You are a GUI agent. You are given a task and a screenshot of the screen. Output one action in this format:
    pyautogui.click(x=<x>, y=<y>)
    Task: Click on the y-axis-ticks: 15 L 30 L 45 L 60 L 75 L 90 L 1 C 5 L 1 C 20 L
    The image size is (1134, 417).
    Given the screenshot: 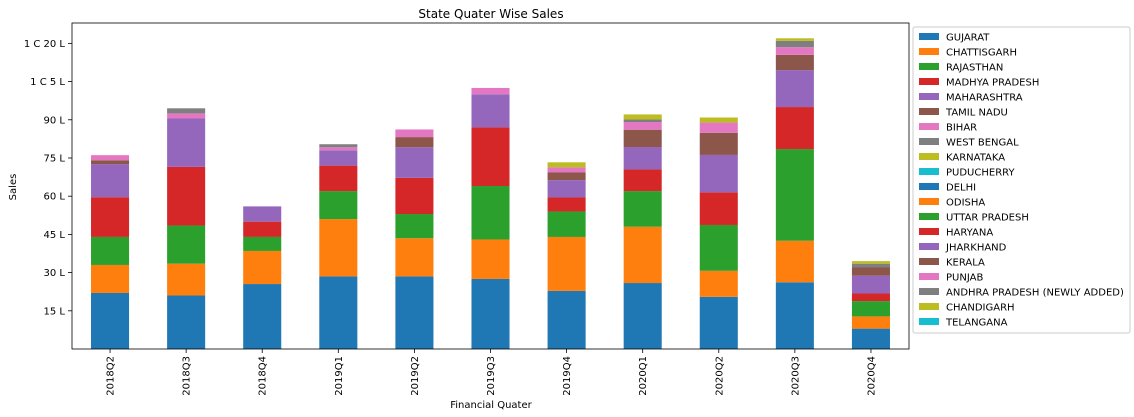 What is the action you would take?
    pyautogui.click(x=48, y=178)
    